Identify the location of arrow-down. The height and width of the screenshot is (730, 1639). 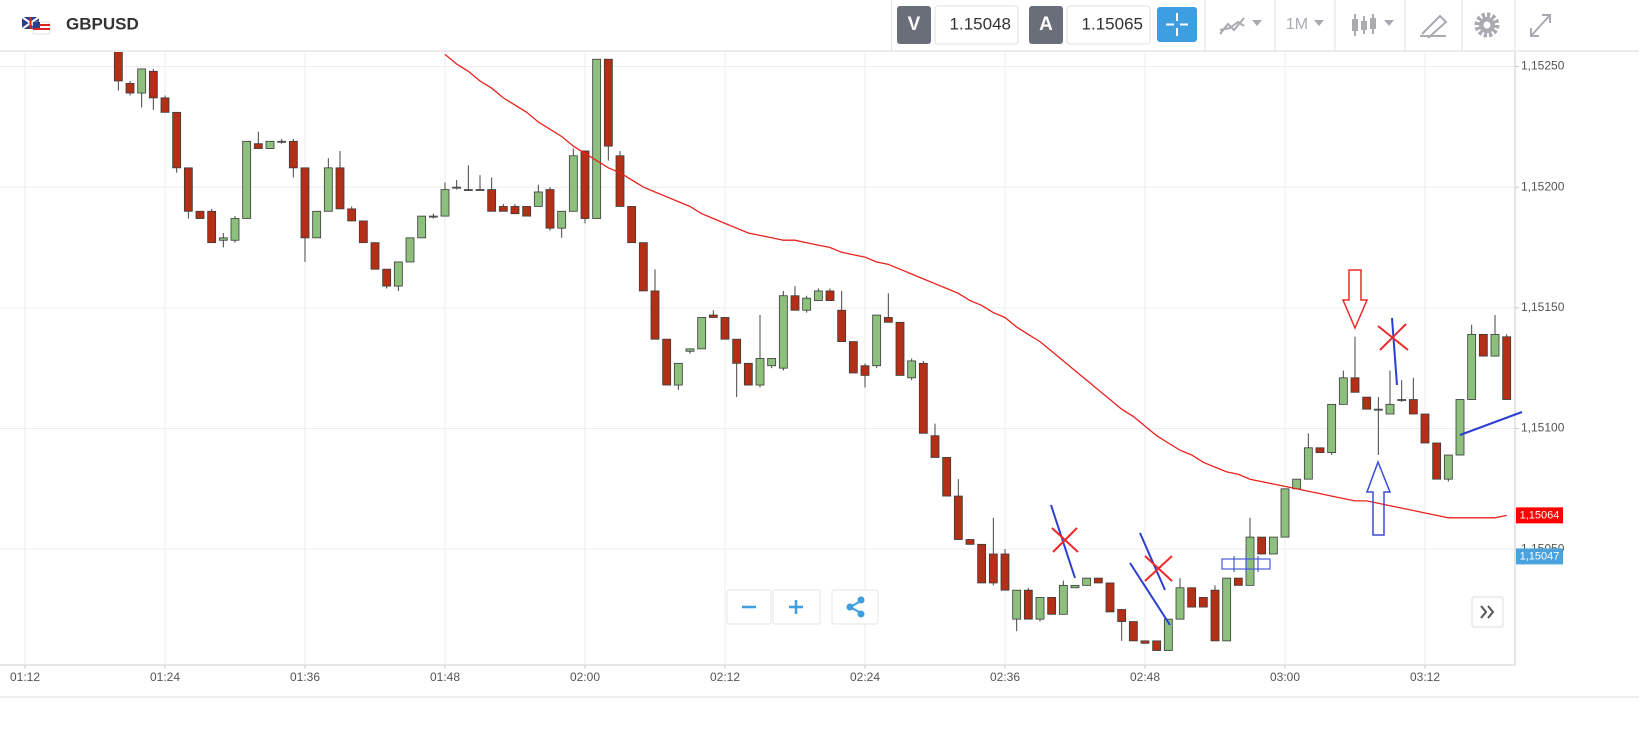
(1355, 299).